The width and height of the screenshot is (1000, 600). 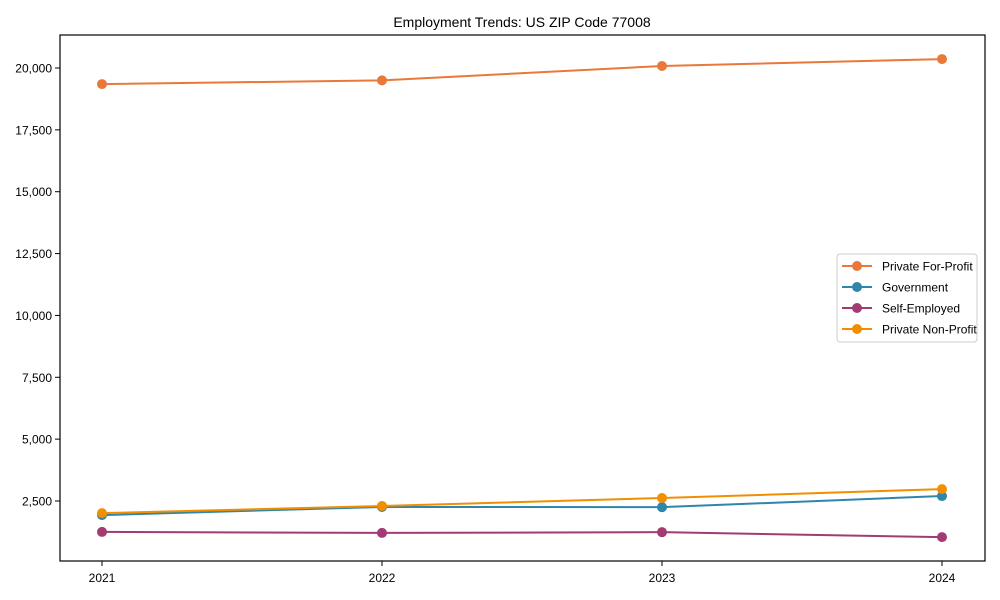 I want to click on legend-label: Self-Employed, so click(x=921, y=309).